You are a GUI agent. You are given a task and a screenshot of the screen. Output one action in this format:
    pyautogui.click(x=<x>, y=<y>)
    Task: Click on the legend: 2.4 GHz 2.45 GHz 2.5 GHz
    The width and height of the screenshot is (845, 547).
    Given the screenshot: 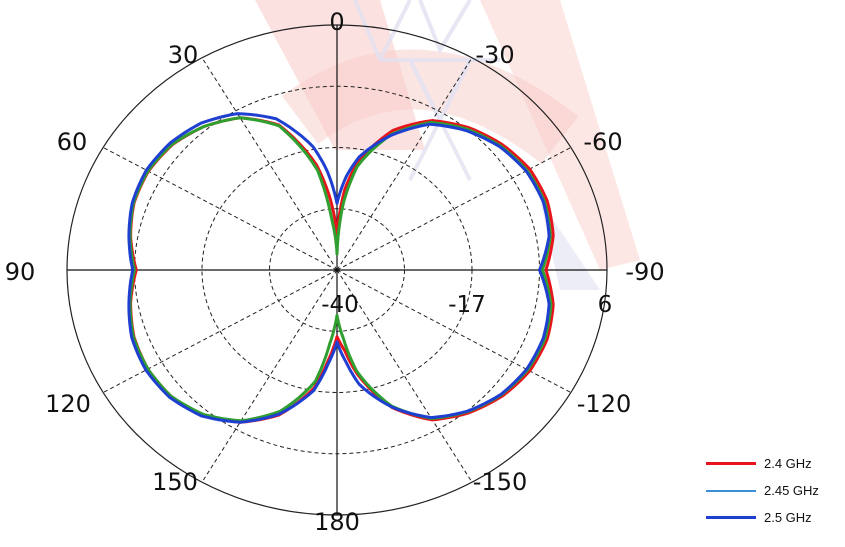 What is the action you would take?
    pyautogui.click(x=774, y=492)
    